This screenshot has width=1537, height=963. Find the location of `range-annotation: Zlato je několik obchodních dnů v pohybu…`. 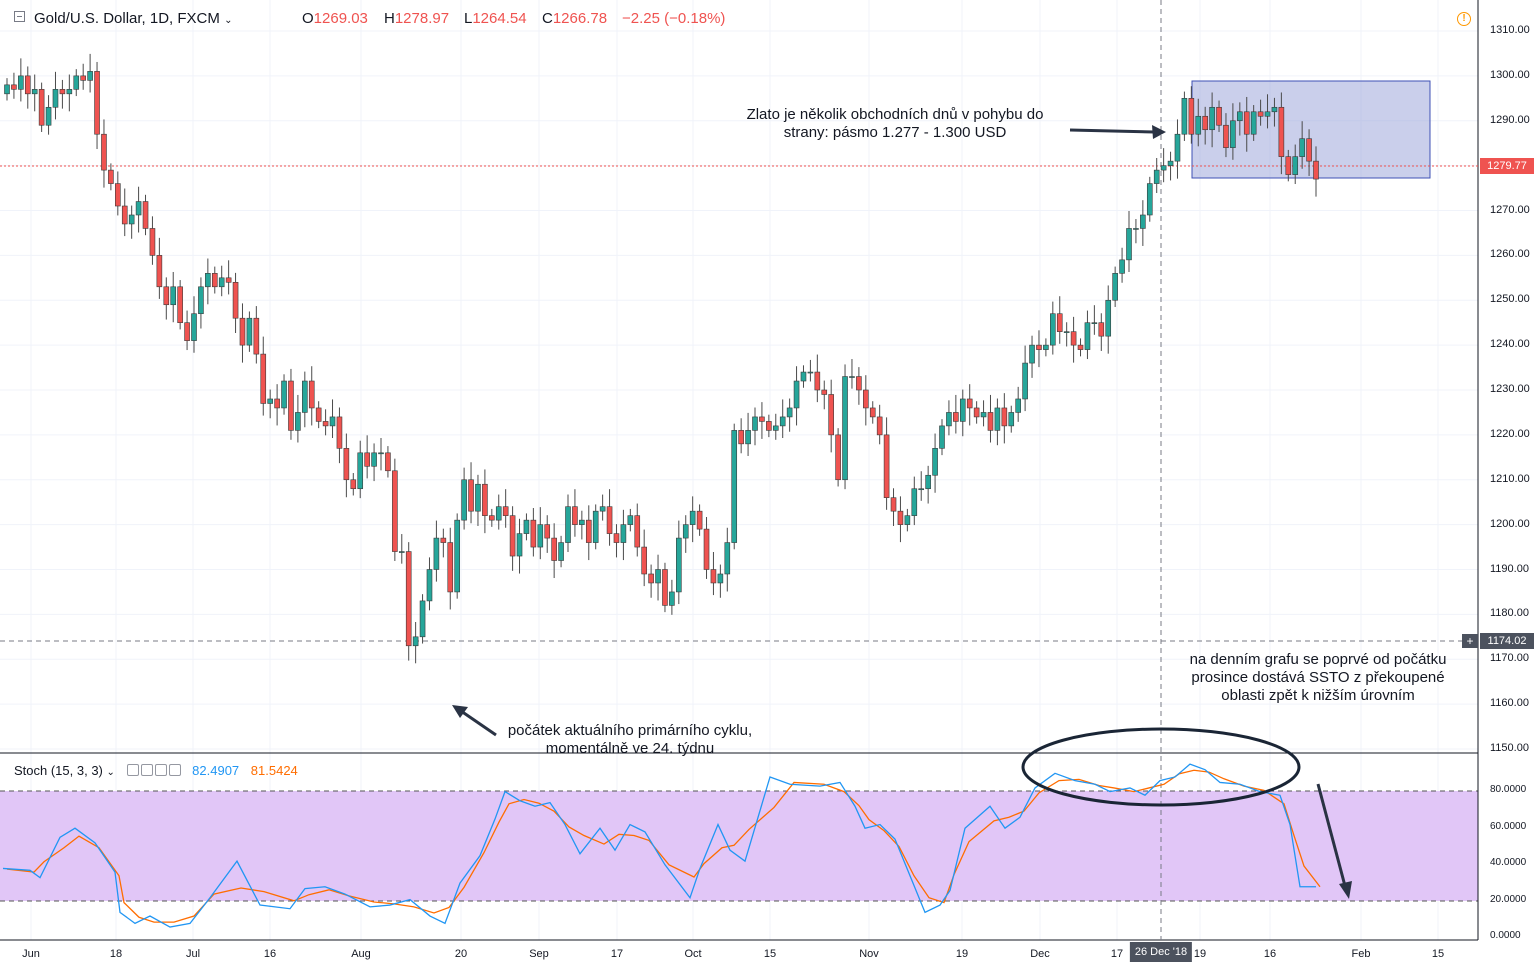

range-annotation: Zlato je několik obchodních dnů v pohybu… is located at coordinates (895, 124).